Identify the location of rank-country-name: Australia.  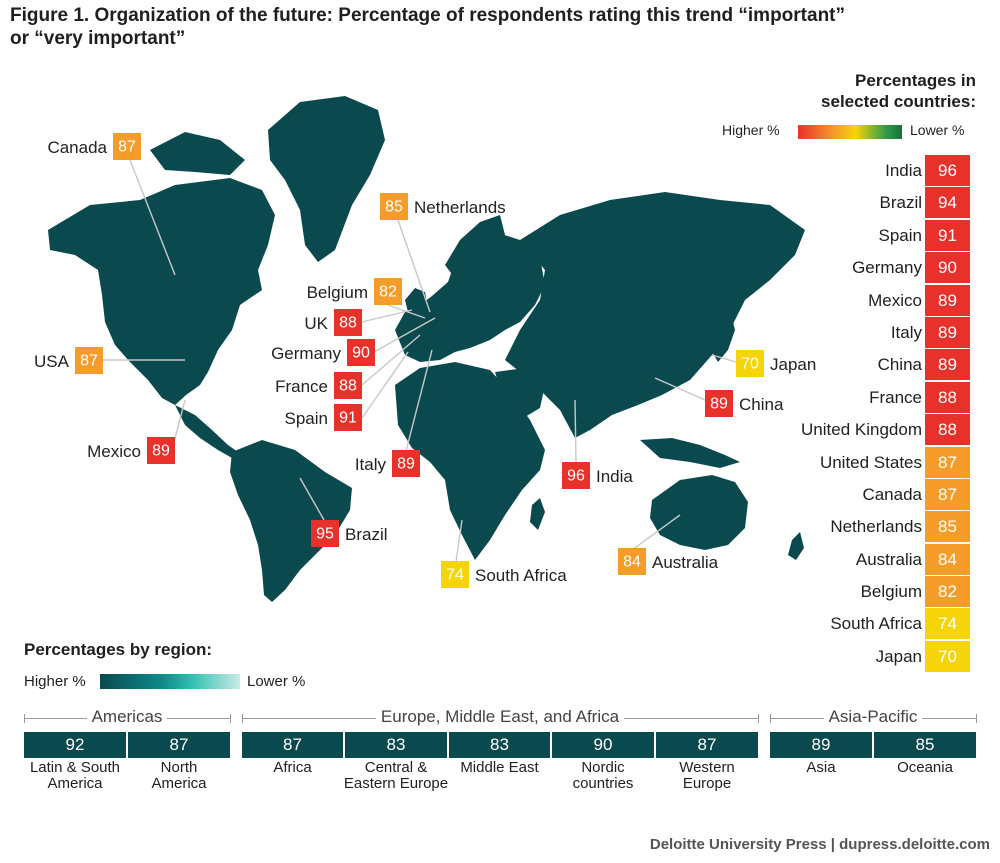
(888, 559).